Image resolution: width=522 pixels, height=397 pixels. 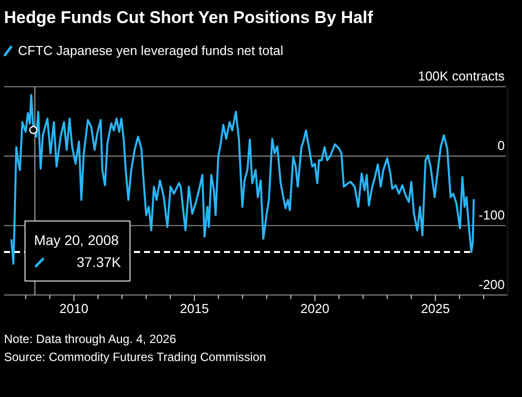 I want to click on y-tick-label: -100, so click(x=491, y=215).